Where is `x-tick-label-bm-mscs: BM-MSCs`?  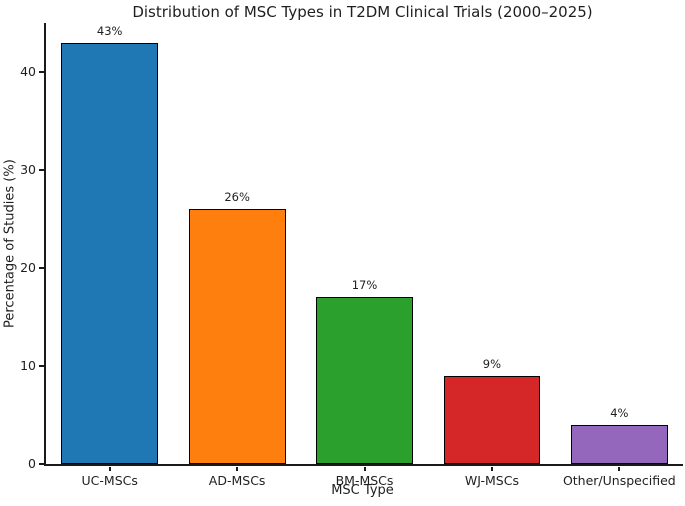
x-tick-label-bm-mscs: BM-MSCs is located at coordinates (364, 480).